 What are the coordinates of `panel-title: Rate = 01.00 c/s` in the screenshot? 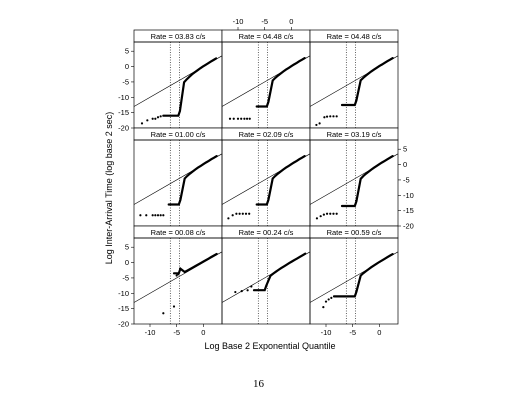 It's located at (178, 134).